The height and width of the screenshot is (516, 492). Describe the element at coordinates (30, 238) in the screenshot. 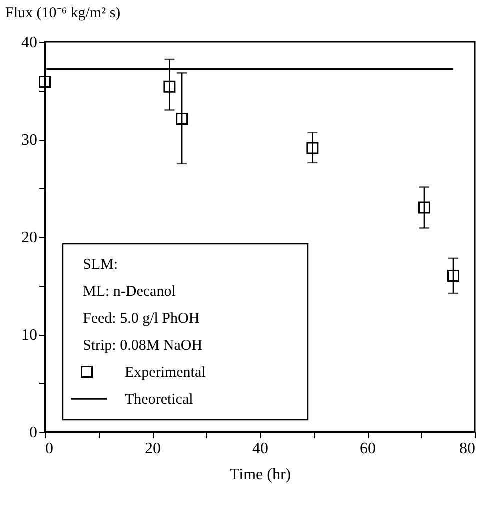

I see `y-tick-label: 20` at that location.